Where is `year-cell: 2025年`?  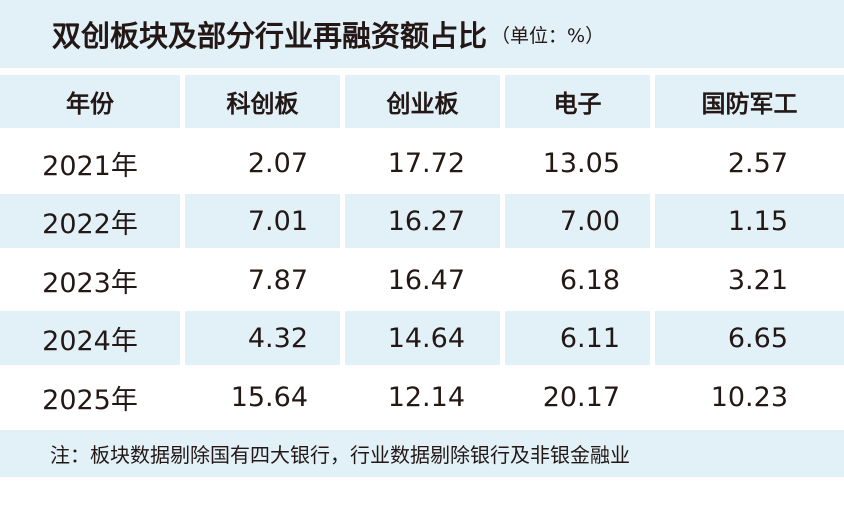
year-cell: 2025年 is located at coordinates (90, 400).